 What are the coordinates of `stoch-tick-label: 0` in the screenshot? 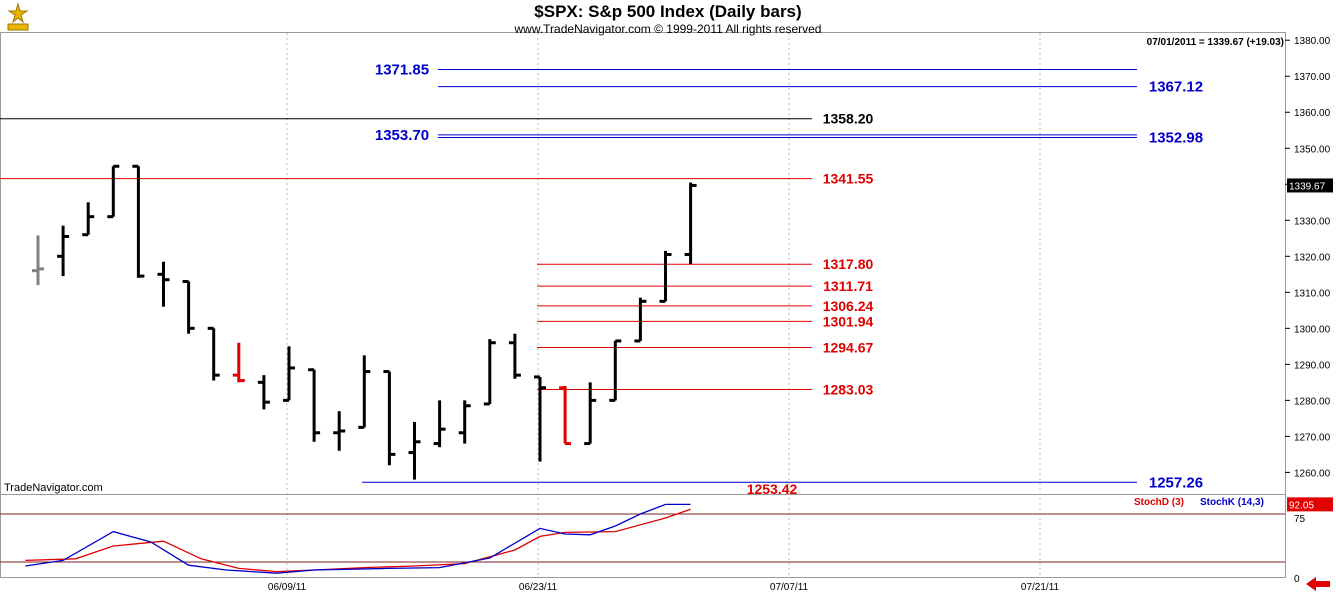 It's located at (1297, 579).